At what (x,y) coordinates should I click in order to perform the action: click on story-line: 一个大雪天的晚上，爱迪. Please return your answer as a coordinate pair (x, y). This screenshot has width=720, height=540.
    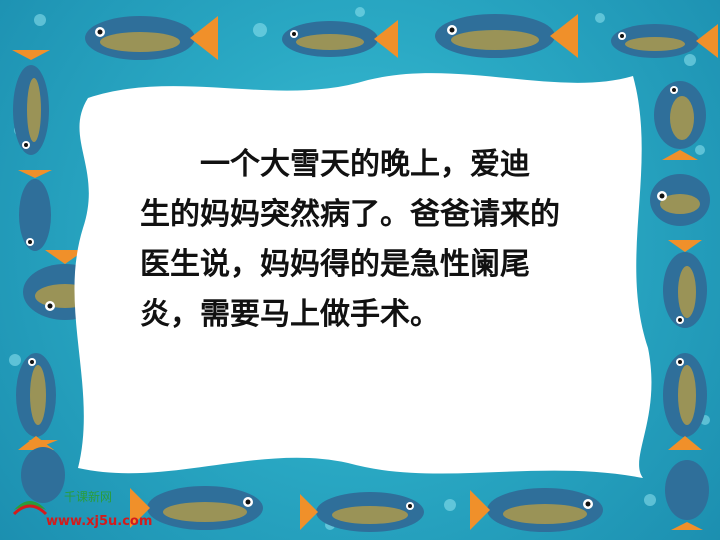
    Looking at the image, I should click on (365, 164).